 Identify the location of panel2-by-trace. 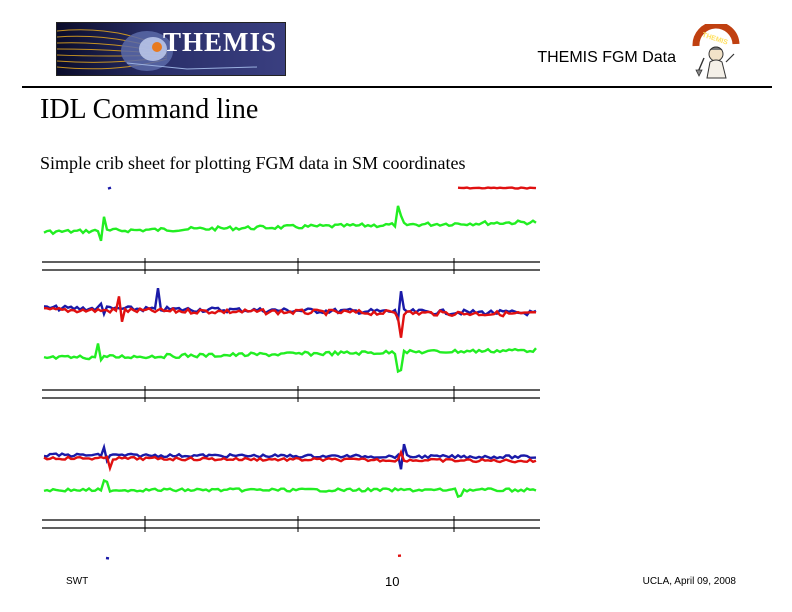
(290, 317).